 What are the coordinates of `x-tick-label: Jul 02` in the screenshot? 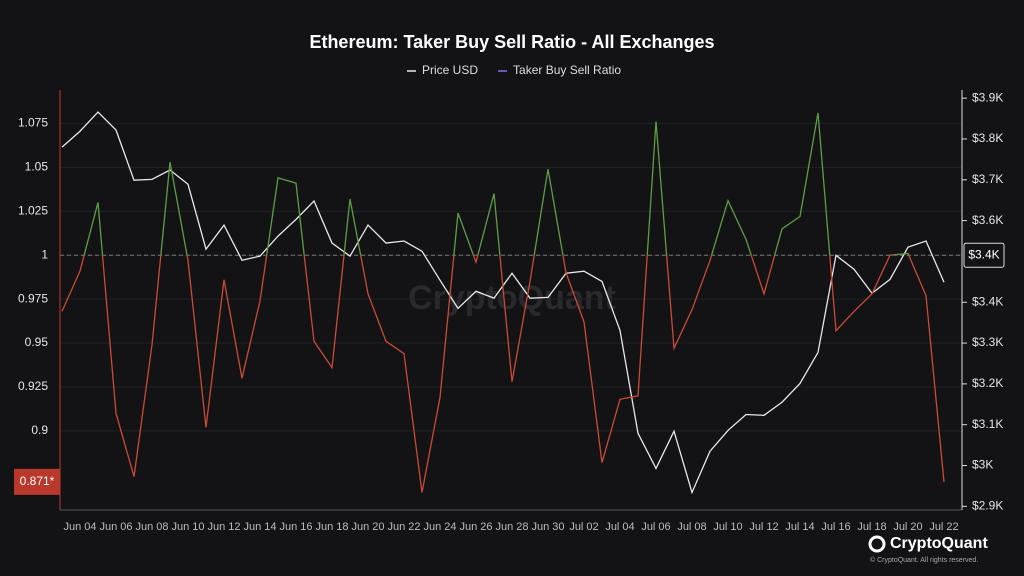 It's located at (583, 527).